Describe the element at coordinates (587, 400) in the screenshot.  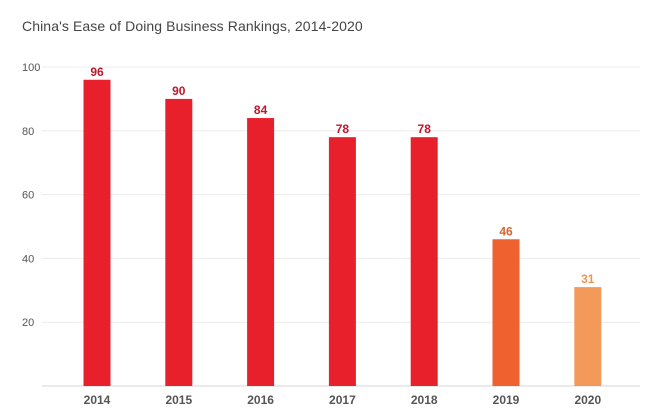
I see `x-tick-label: 2020` at that location.